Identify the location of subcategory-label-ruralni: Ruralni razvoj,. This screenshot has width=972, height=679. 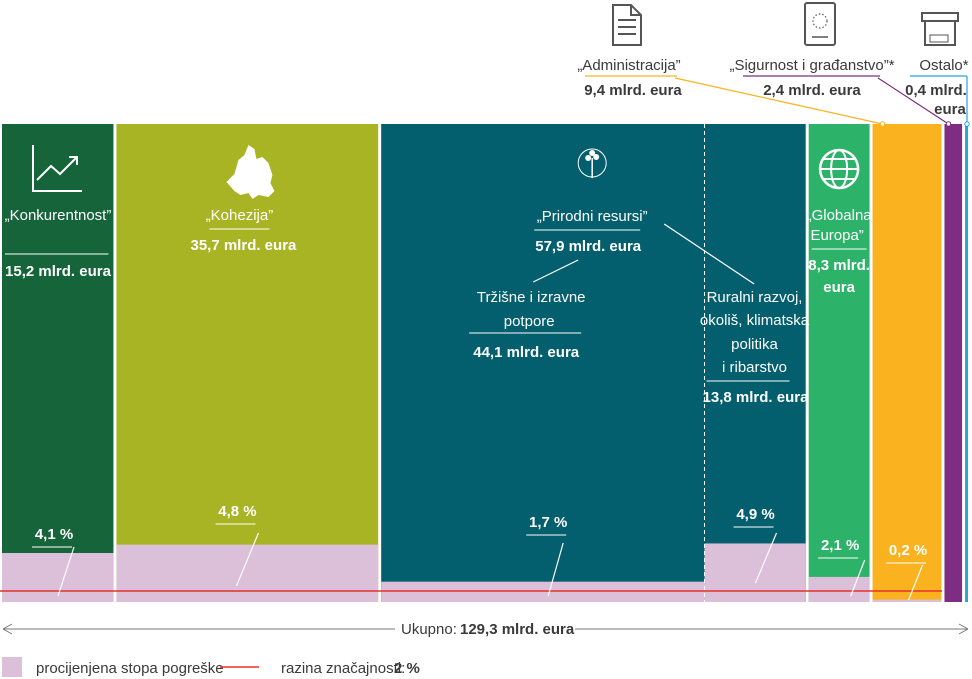
(755, 297).